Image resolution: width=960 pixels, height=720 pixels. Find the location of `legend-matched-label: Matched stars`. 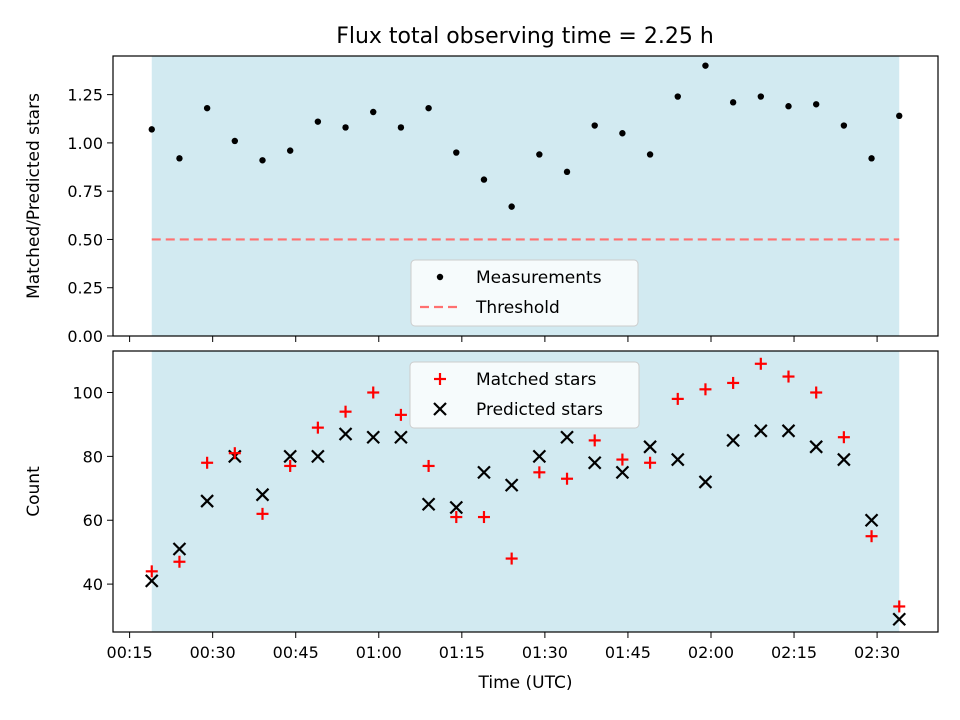

legend-matched-label: Matched stars is located at coordinates (536, 380).